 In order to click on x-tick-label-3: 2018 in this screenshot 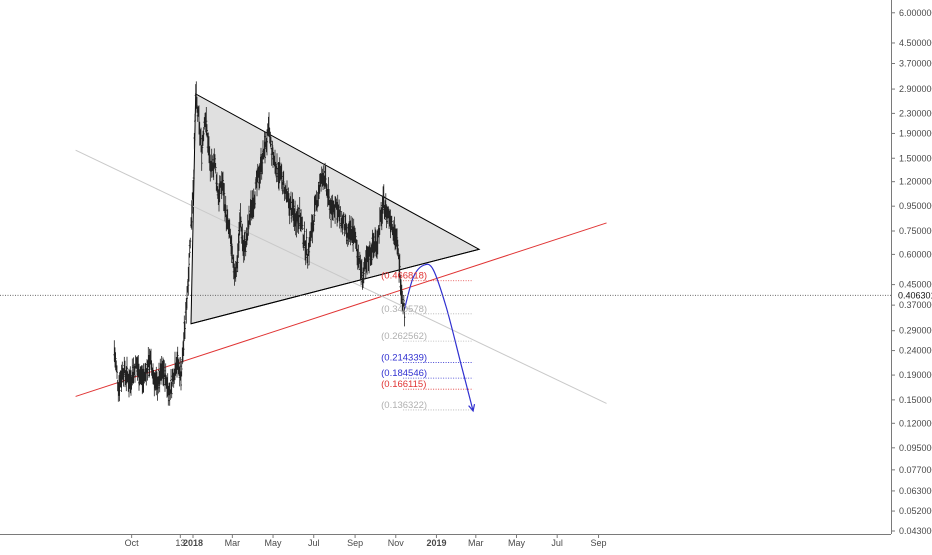, I will do `click(193, 543)`.